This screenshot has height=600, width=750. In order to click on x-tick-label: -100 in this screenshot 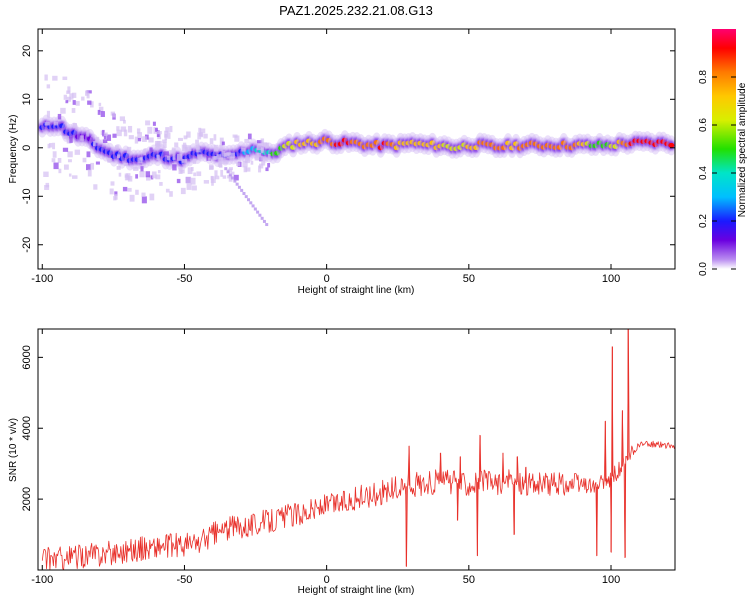, I will do `click(42, 279)`.